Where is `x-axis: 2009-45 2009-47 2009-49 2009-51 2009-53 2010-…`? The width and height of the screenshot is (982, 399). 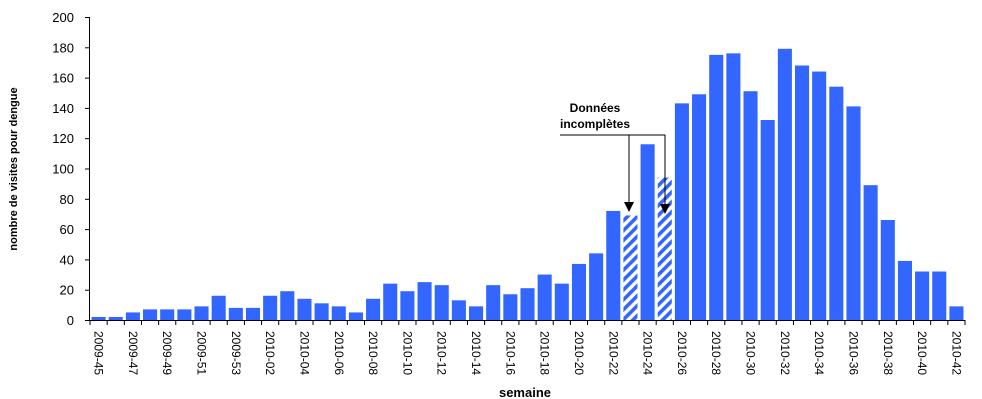 x-axis: 2009-45 2009-47 2009-49 2009-51 2009-53 2010-… is located at coordinates (527, 347).